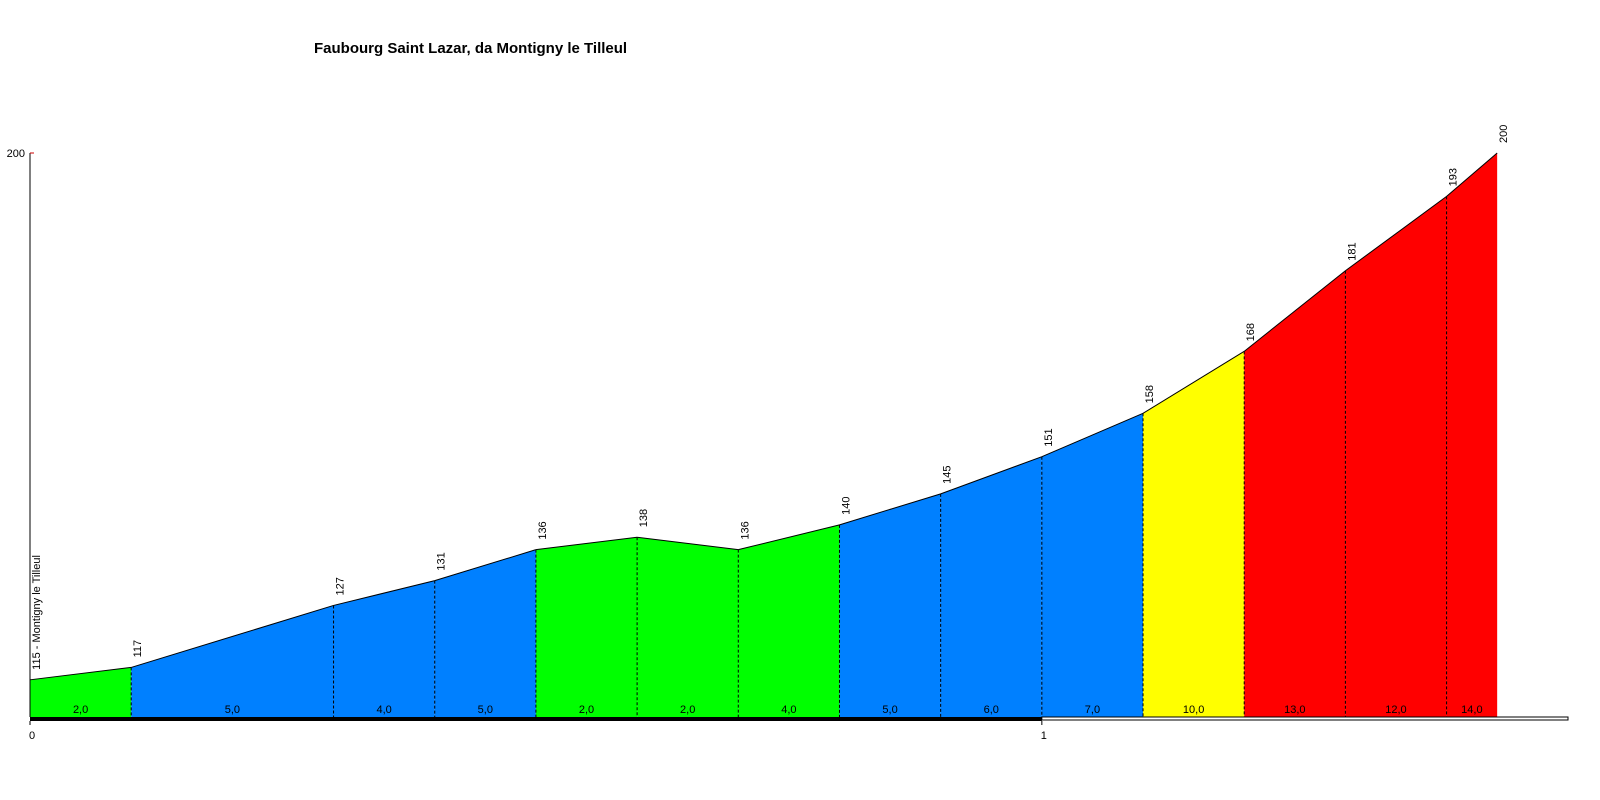  What do you see at coordinates (991, 710) in the screenshot?
I see `grade-label: 6,0` at bounding box center [991, 710].